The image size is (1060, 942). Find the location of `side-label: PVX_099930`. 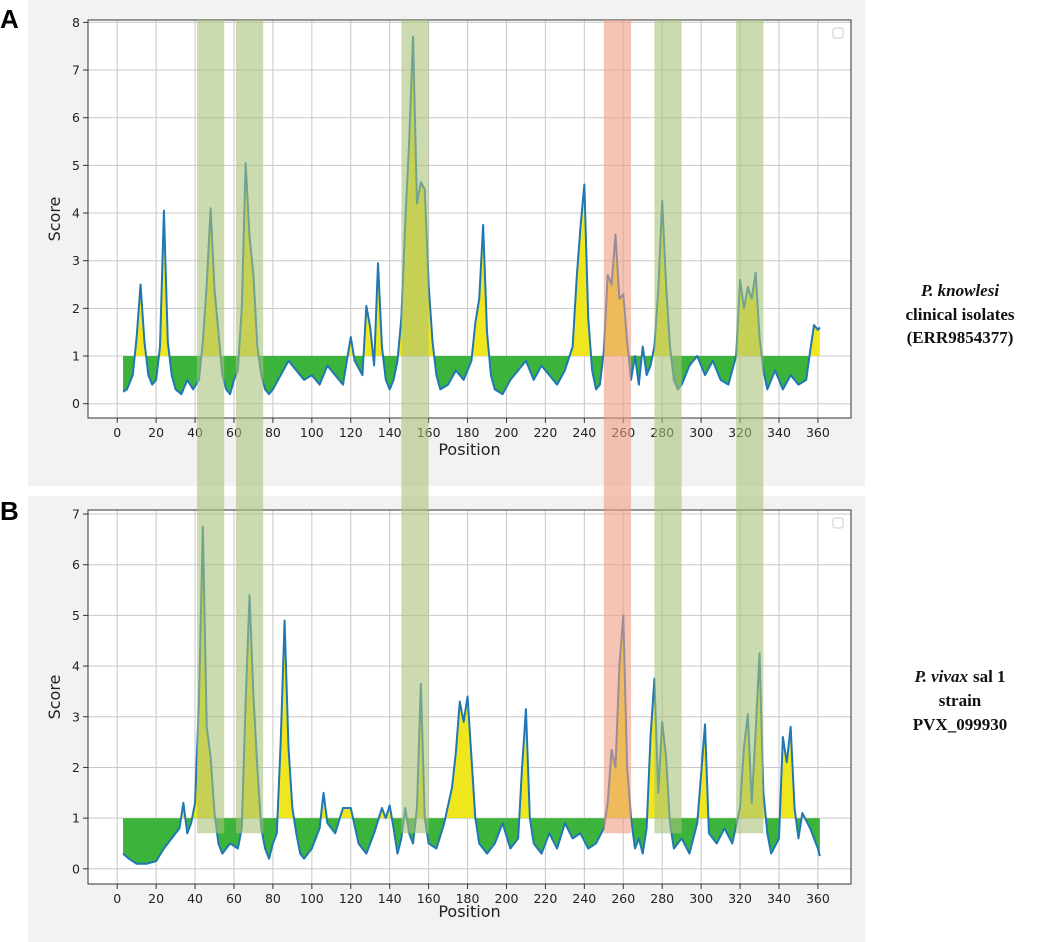

side-label: PVX_099930 is located at coordinates (960, 724).